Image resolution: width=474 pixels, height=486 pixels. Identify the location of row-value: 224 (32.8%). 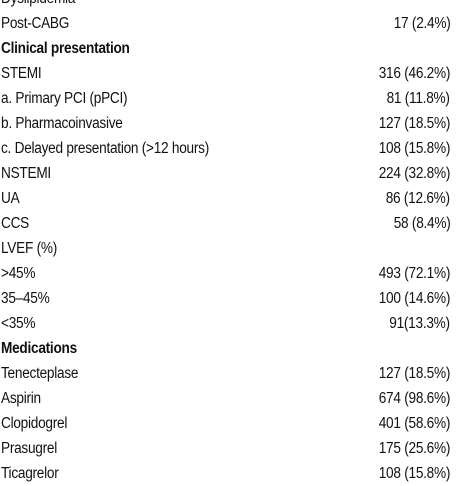
(414, 173).